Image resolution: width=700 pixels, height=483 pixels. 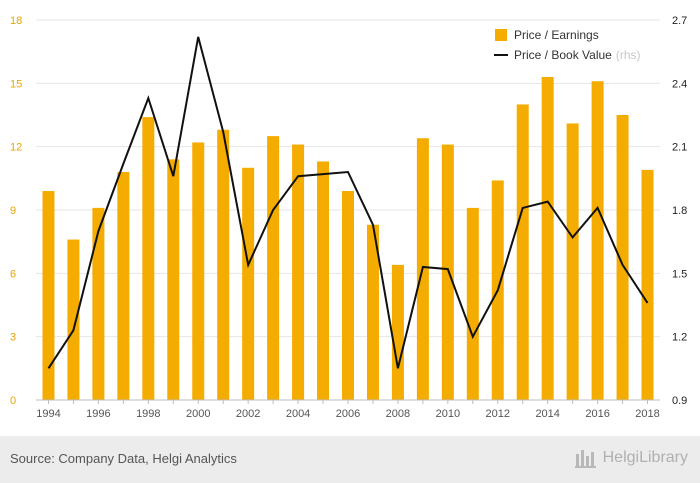 What do you see at coordinates (13, 401) in the screenshot?
I see `left-tick-label: 0` at bounding box center [13, 401].